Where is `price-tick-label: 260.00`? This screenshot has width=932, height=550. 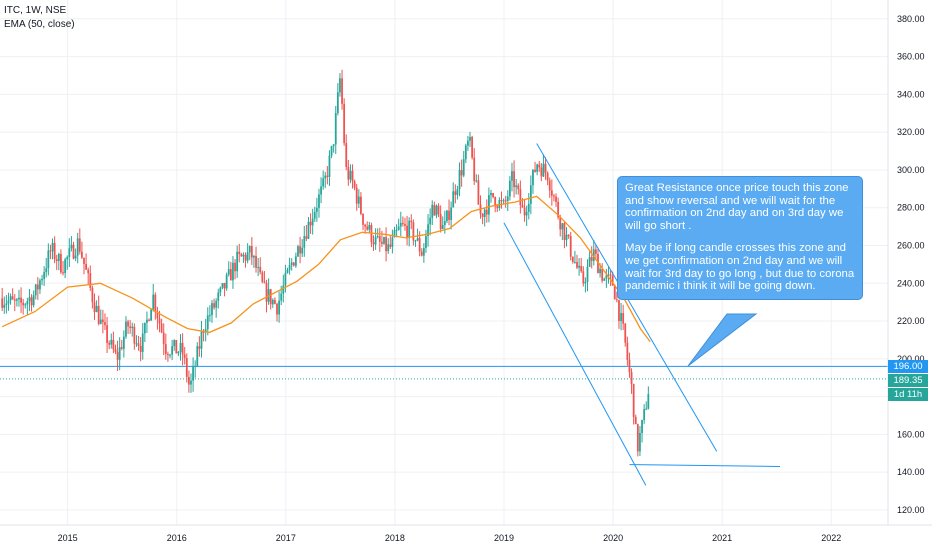 price-tick-label: 260.00 is located at coordinates (911, 246).